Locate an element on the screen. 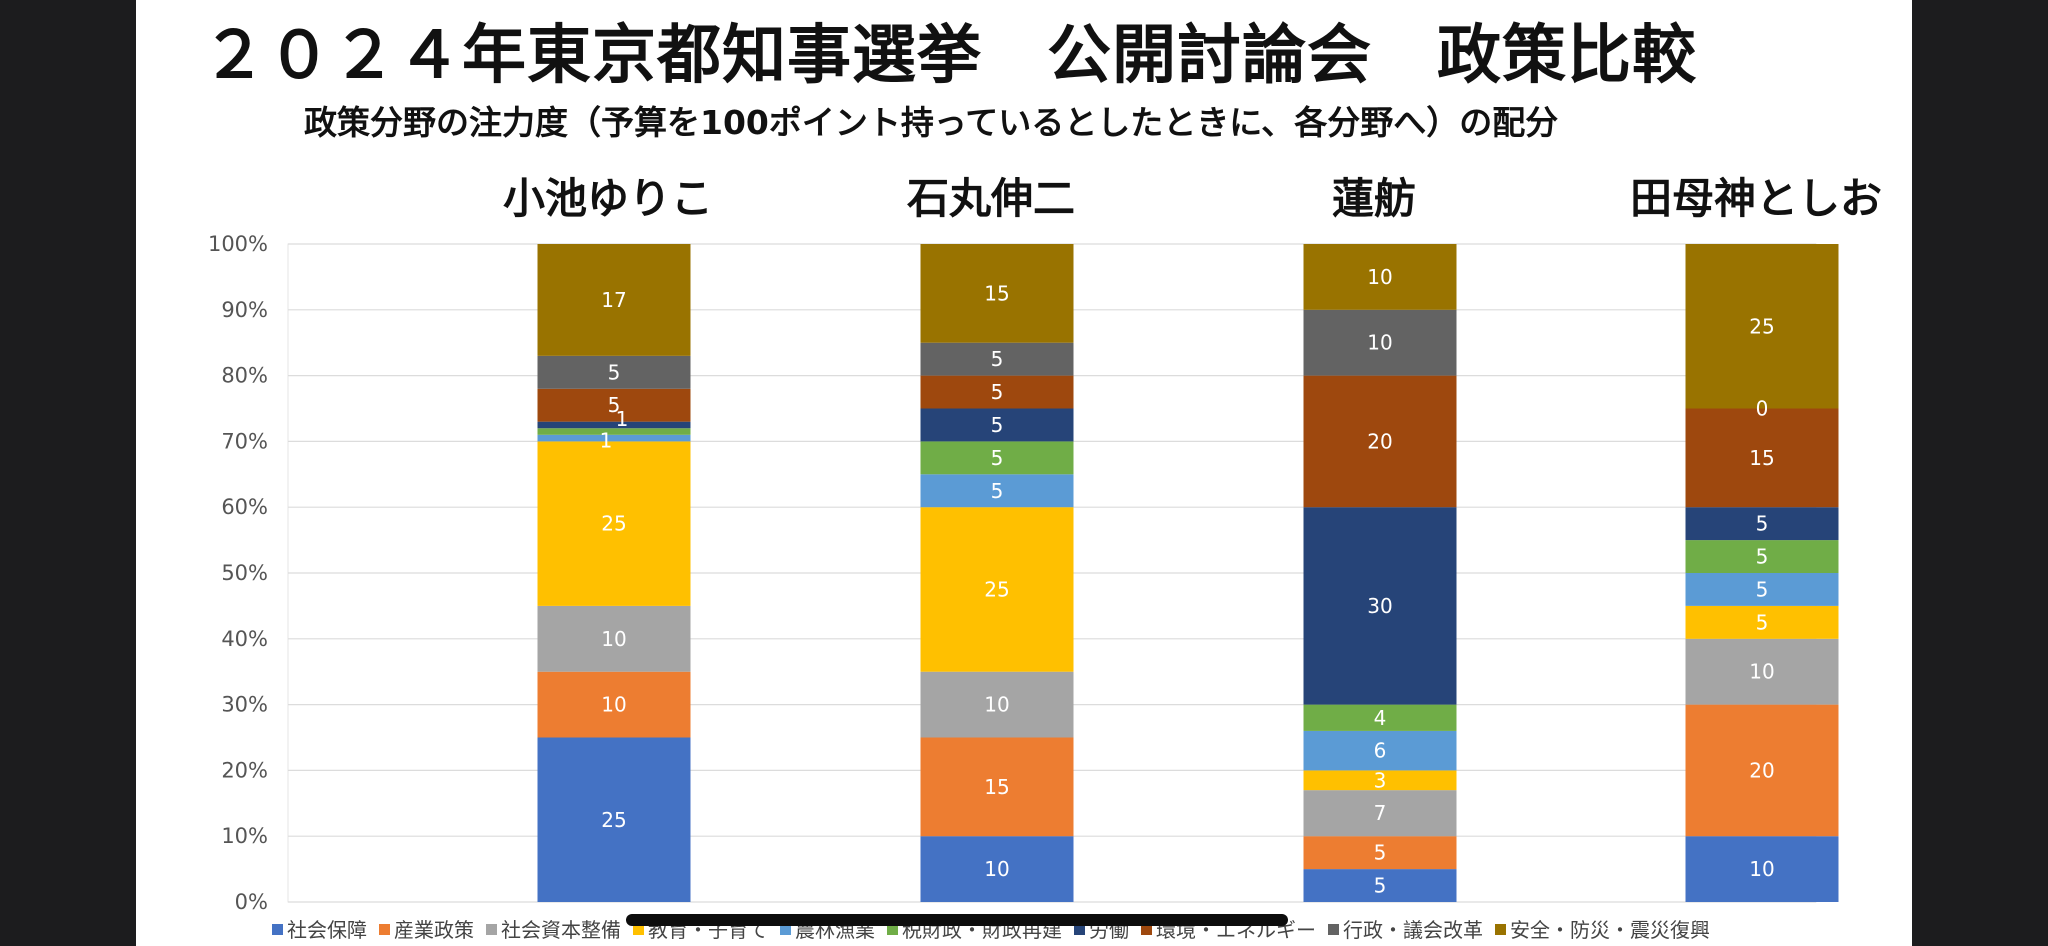 Image resolution: width=2048 pixels, height=946 pixels. data-label: 3 is located at coordinates (1380, 780).